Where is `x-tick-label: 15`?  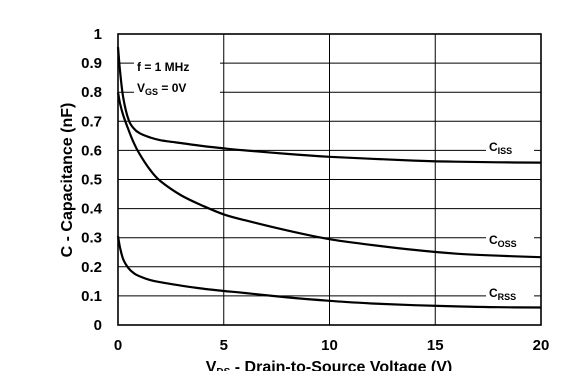
x-tick-label: 15 is located at coordinates (435, 345).